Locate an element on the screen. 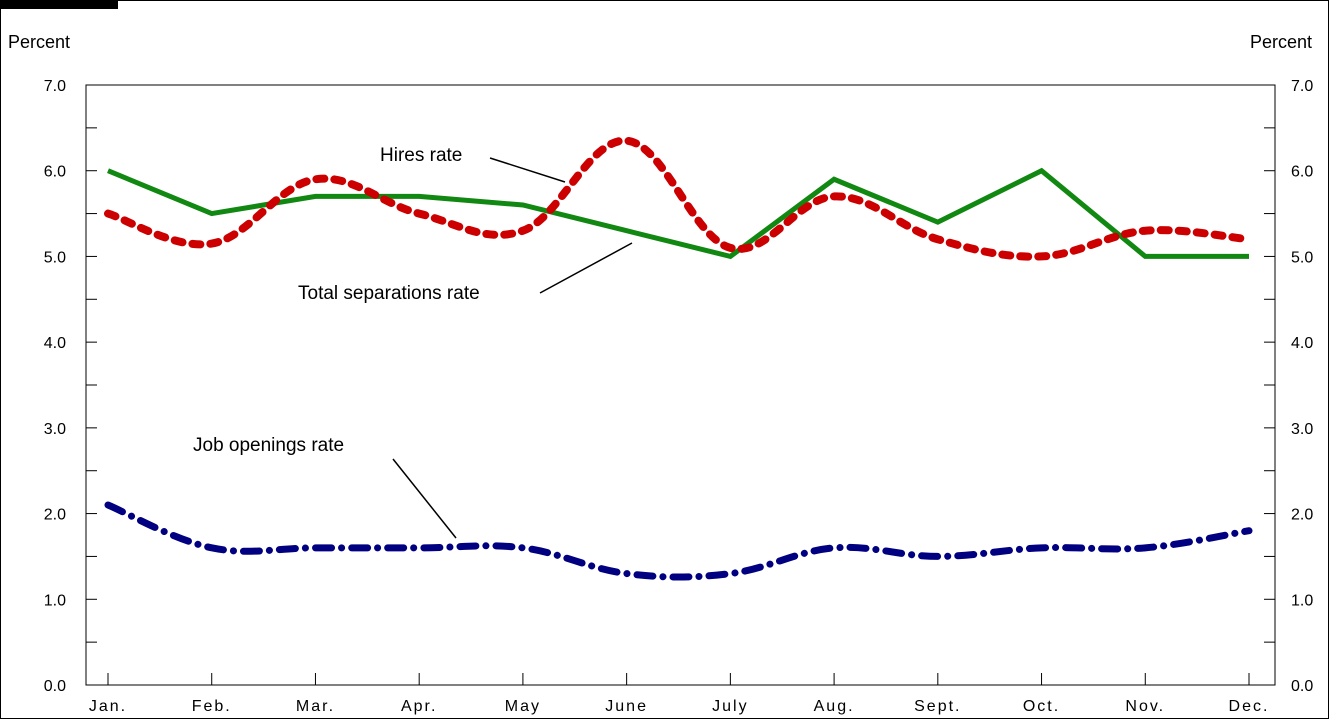 This screenshot has width=1329, height=719. hires-leader-line is located at coordinates (527, 170).